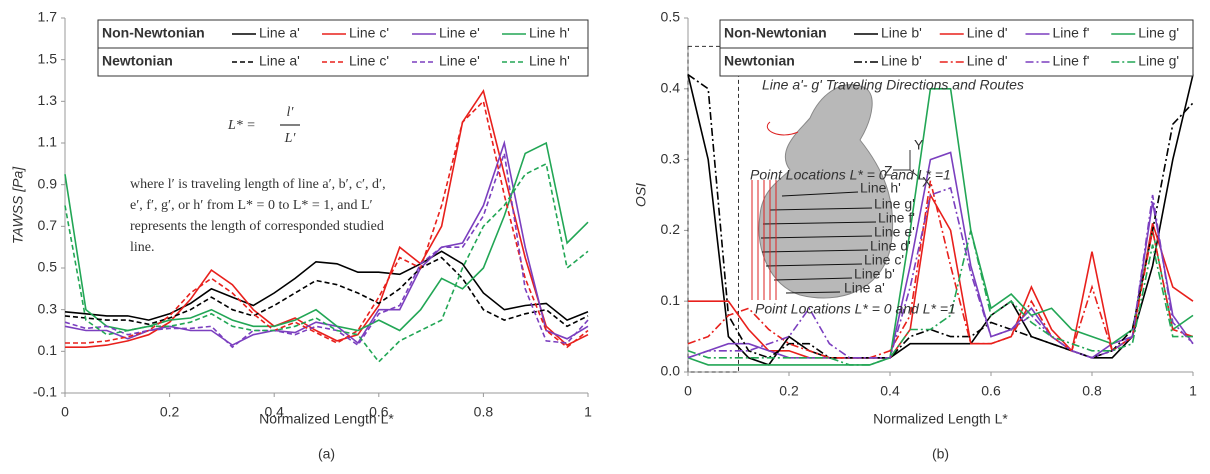 Image resolution: width=1210 pixels, height=474 pixels. What do you see at coordinates (884, 260) in the screenshot?
I see `inset-line-label: Line c'` at bounding box center [884, 260].